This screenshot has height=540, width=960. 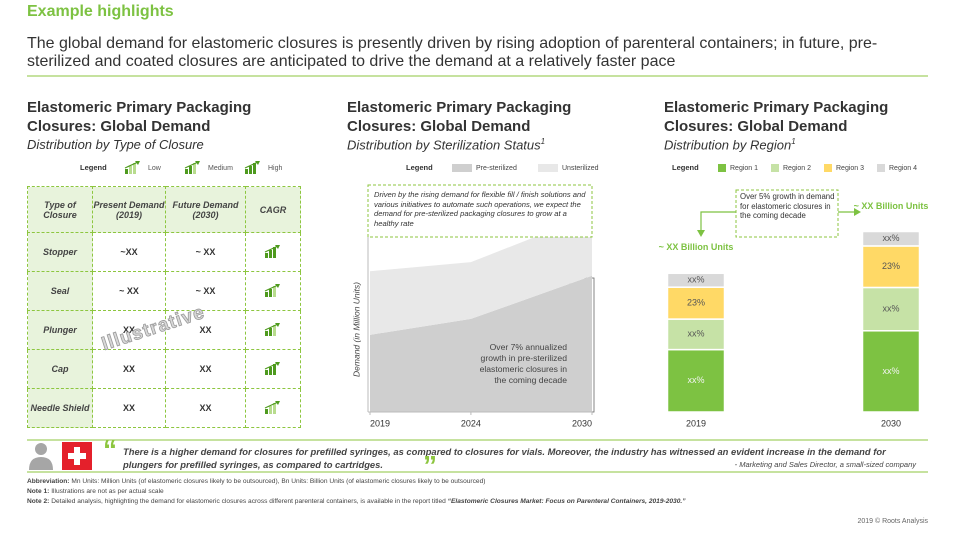 I want to click on arrow-head, so click(x=701, y=233).